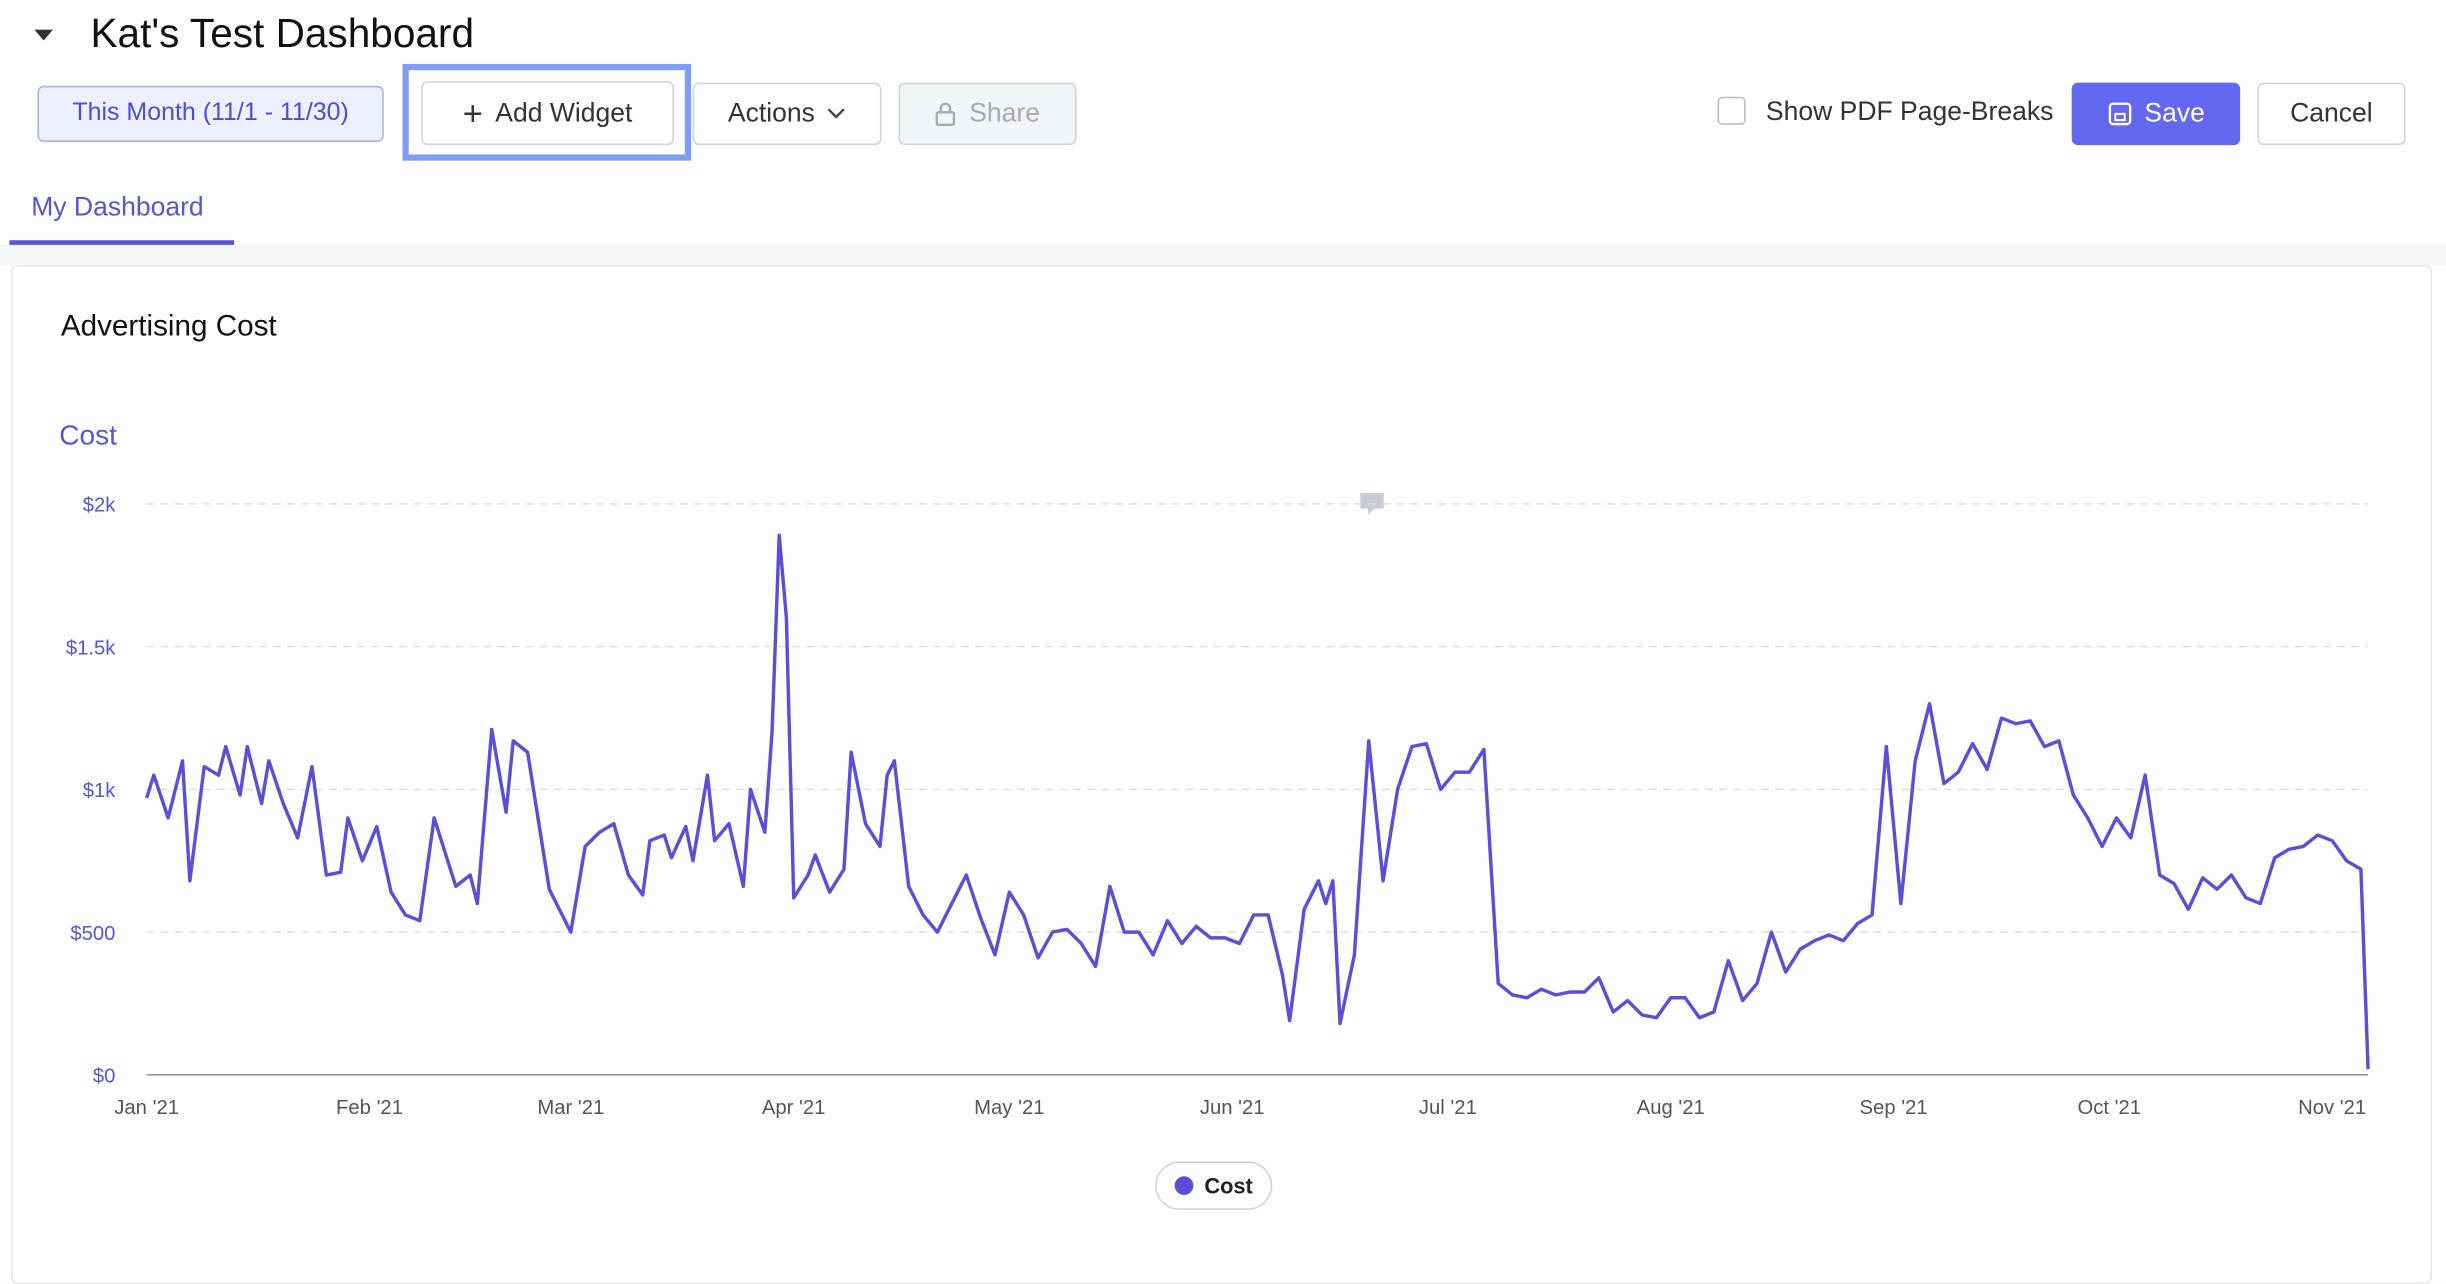  I want to click on add-widget: + Add Widget, so click(547, 113).